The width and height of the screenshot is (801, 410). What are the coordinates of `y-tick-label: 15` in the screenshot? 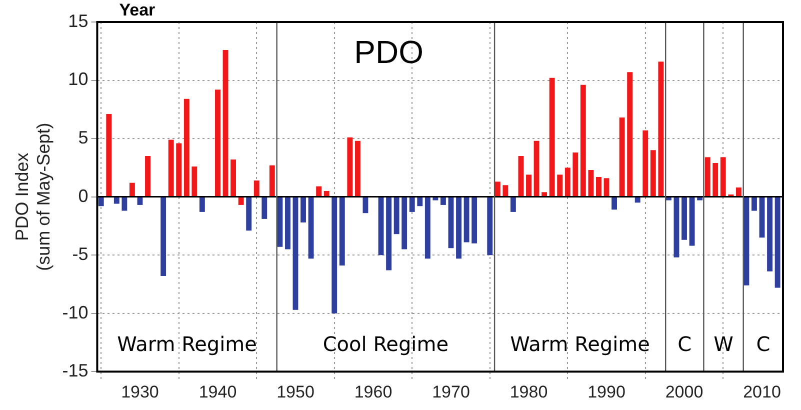 It's located at (78, 20).